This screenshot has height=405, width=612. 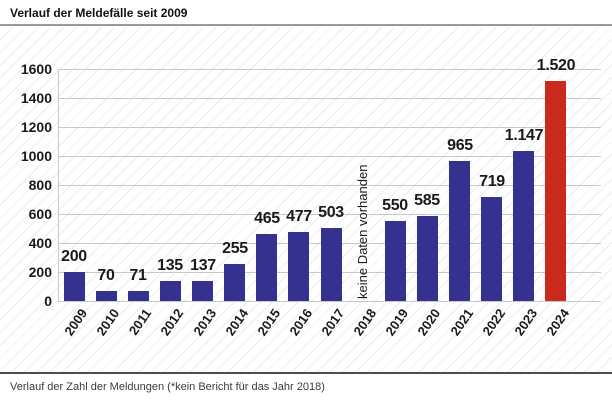 I want to click on bar-2012, so click(x=170, y=291).